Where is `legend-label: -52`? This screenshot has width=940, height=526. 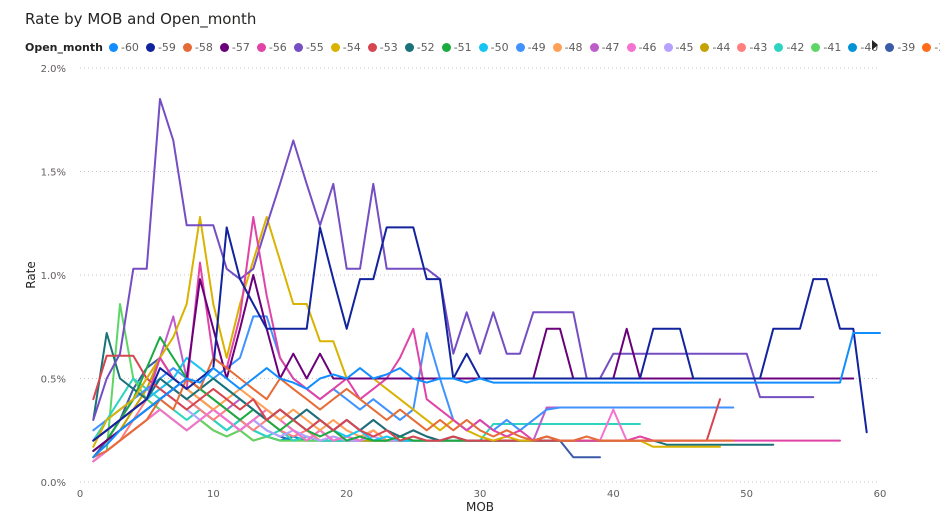
legend-label: -52 is located at coordinates (425, 47).